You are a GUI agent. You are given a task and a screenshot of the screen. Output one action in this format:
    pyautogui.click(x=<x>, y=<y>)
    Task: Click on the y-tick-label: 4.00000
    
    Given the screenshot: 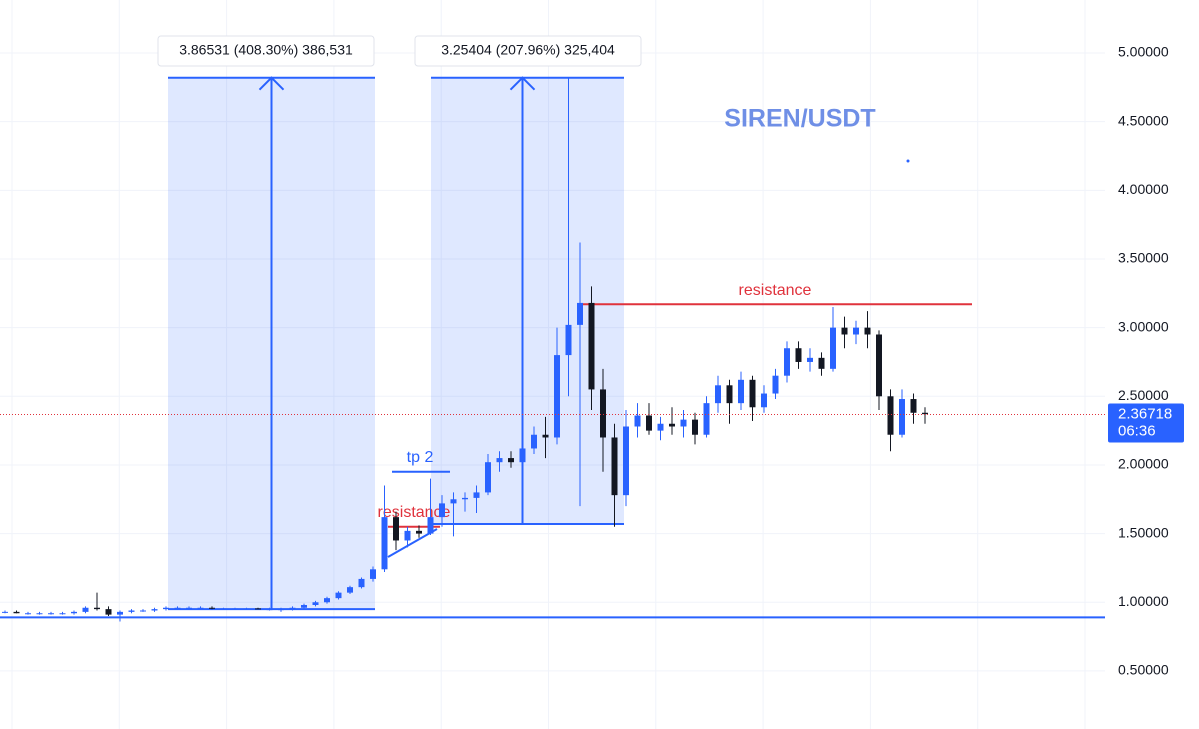 What is the action you would take?
    pyautogui.click(x=1143, y=189)
    